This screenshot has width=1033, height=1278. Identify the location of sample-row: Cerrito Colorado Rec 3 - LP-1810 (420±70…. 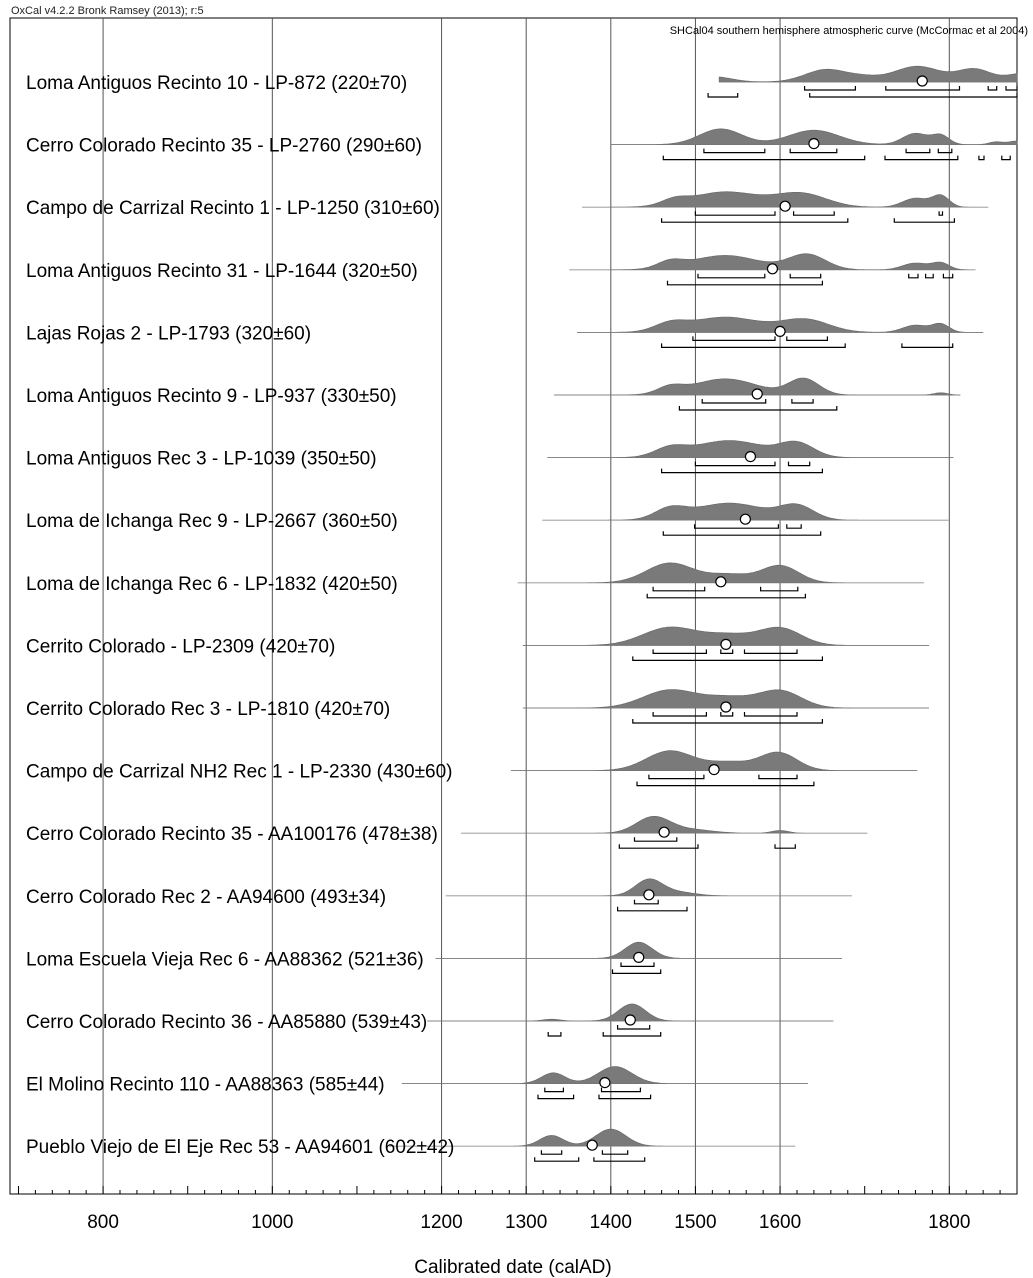
(477, 706).